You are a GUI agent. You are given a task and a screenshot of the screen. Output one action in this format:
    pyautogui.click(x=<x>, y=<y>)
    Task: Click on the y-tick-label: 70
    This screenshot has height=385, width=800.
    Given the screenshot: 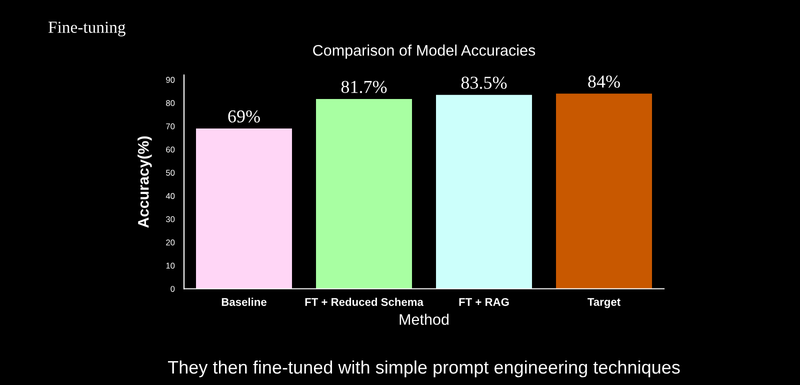 What is the action you would take?
    pyautogui.click(x=170, y=126)
    